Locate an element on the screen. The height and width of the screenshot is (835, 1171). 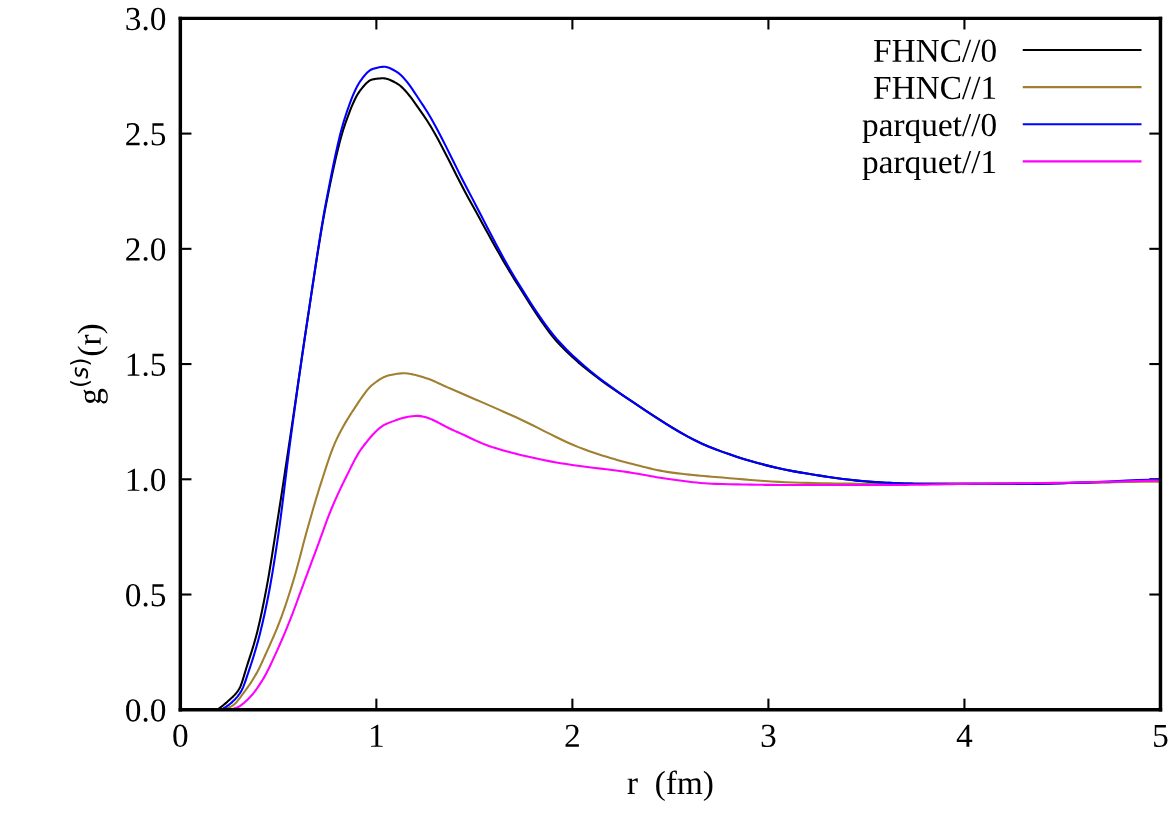
x-axis-title: r (fm) is located at coordinates (670, 786).